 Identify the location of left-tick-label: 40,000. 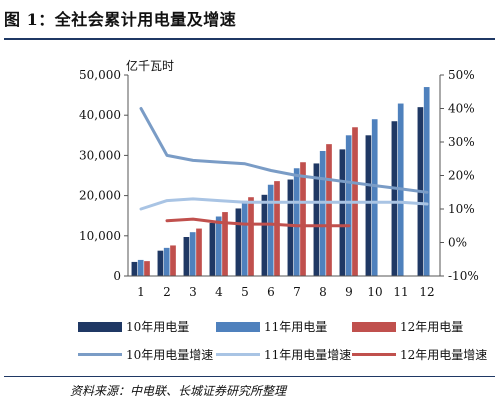
(100, 115).